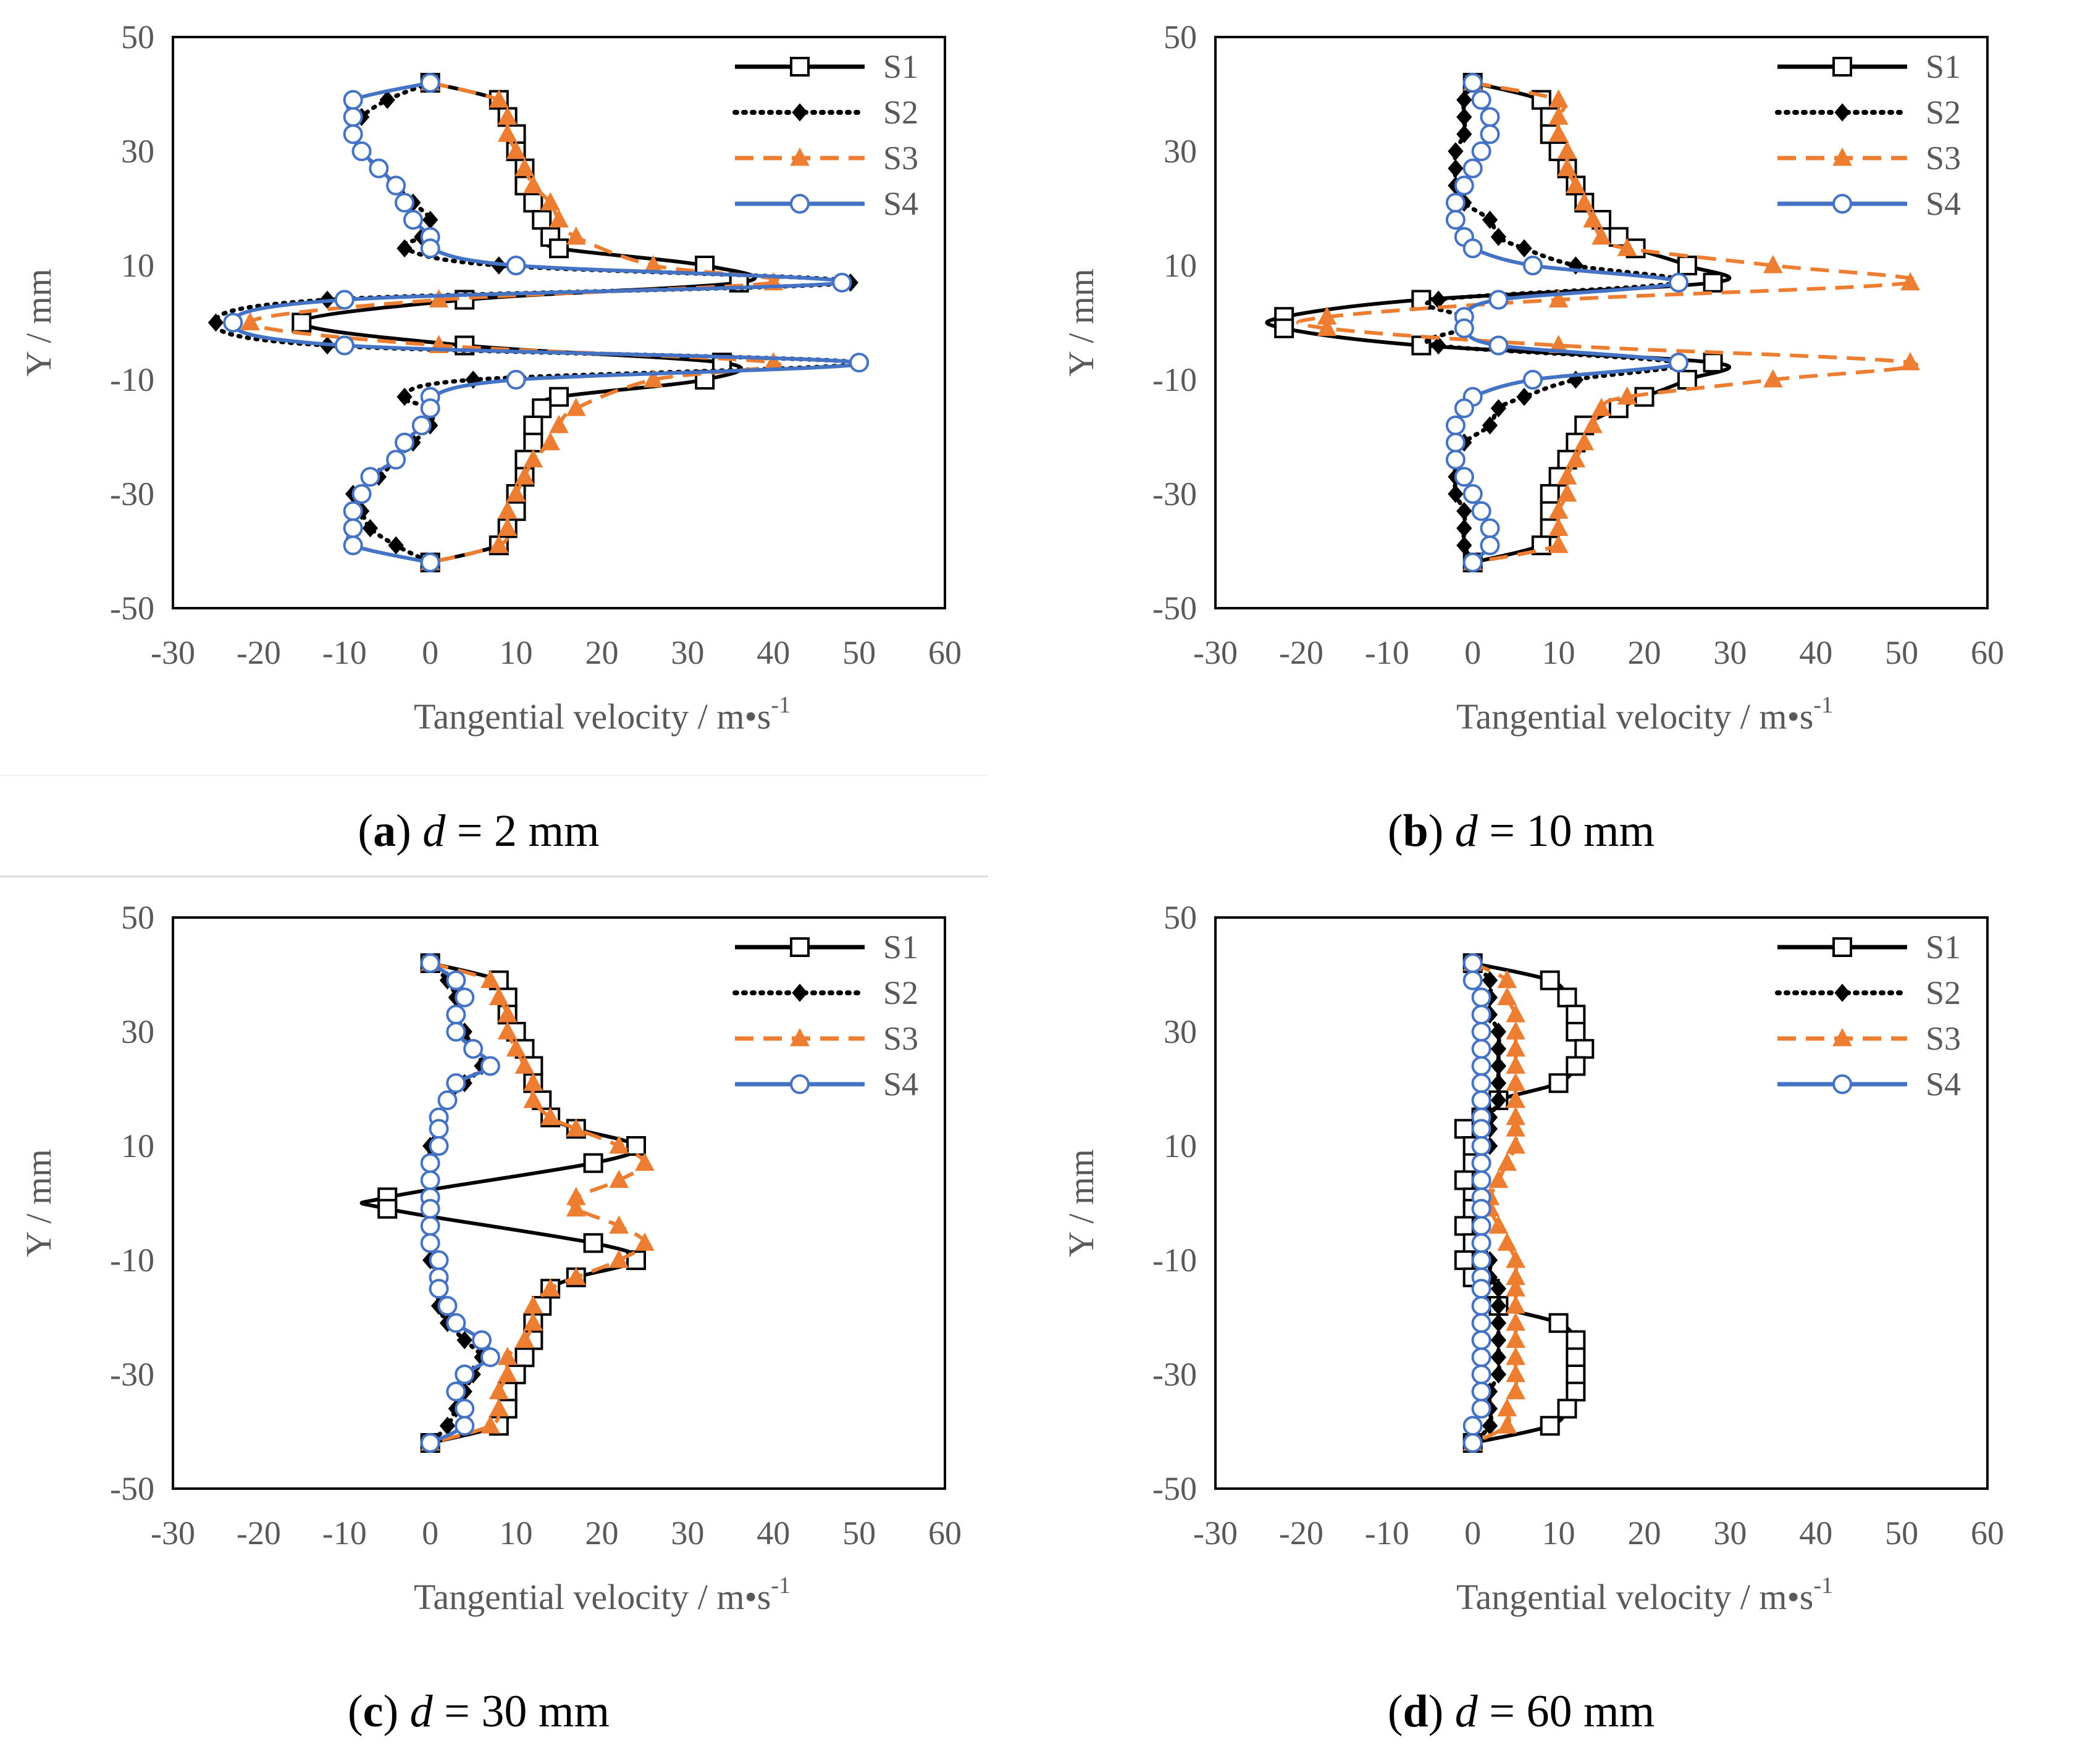  Describe the element at coordinates (1180, 1145) in the screenshot. I see `y-tick-label: 10` at that location.